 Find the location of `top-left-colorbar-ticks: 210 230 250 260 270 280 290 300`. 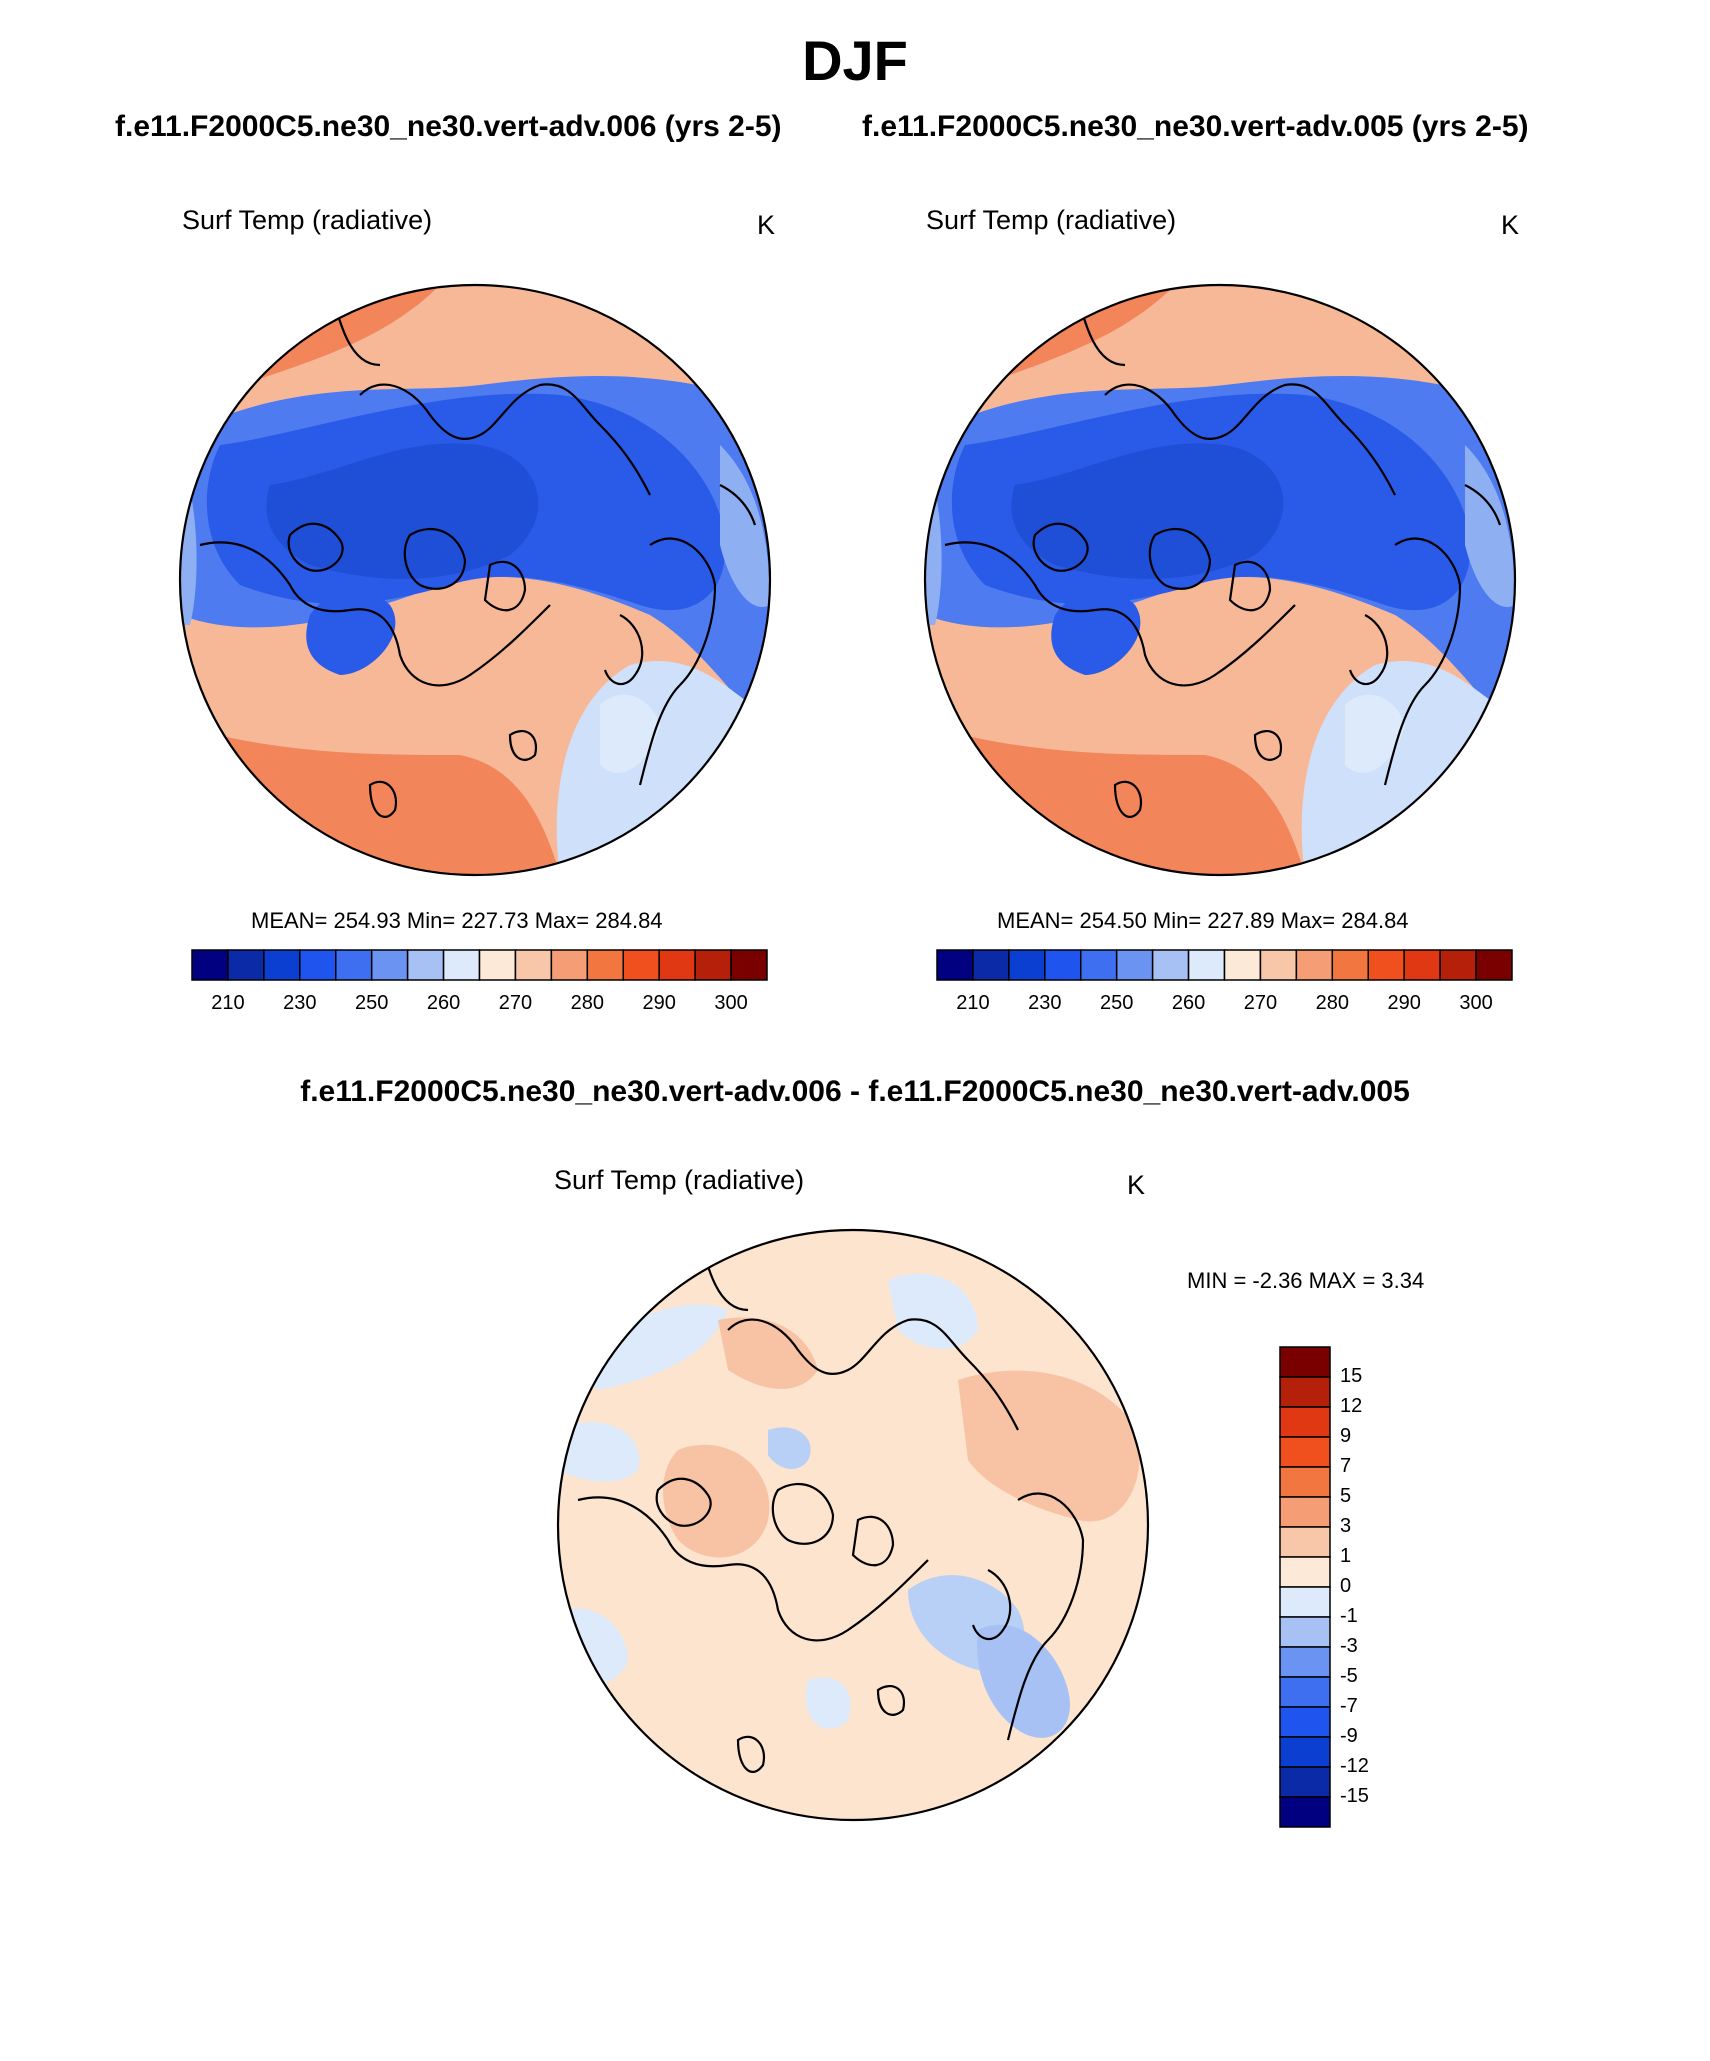

top-left-colorbar-ticks: 210 230 250 260 270 280 290 300 is located at coordinates (479, 1007).